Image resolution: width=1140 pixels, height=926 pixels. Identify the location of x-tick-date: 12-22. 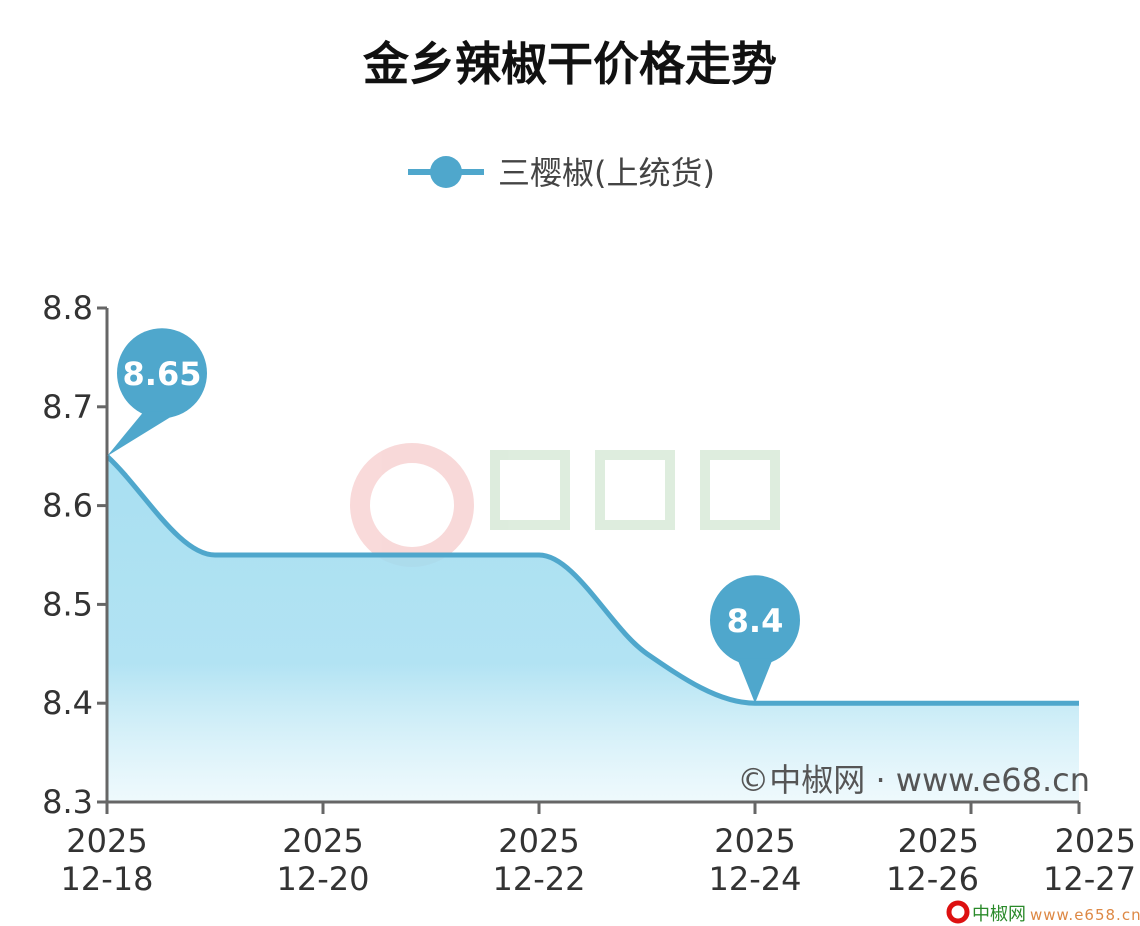
(539, 879).